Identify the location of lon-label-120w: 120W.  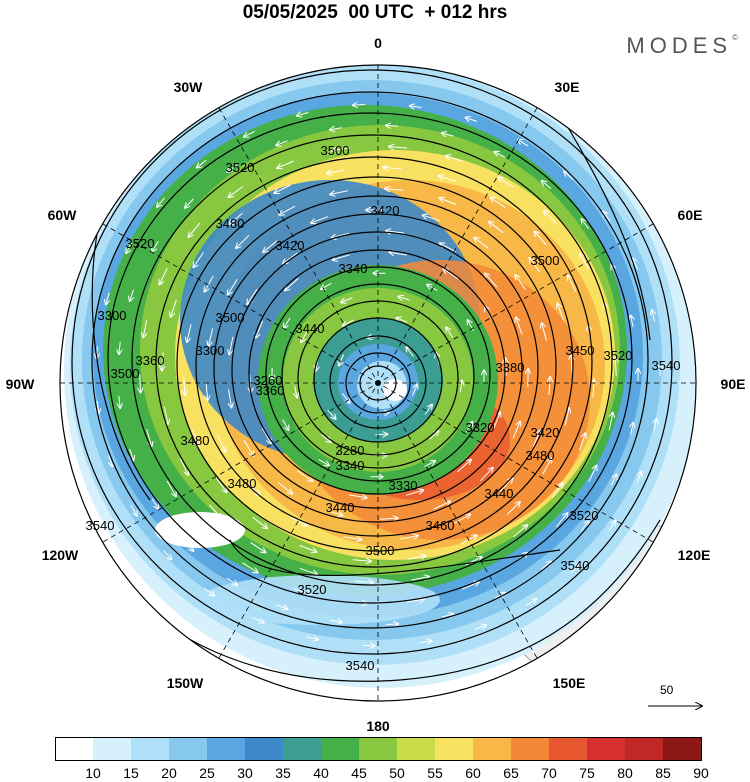
(60, 555).